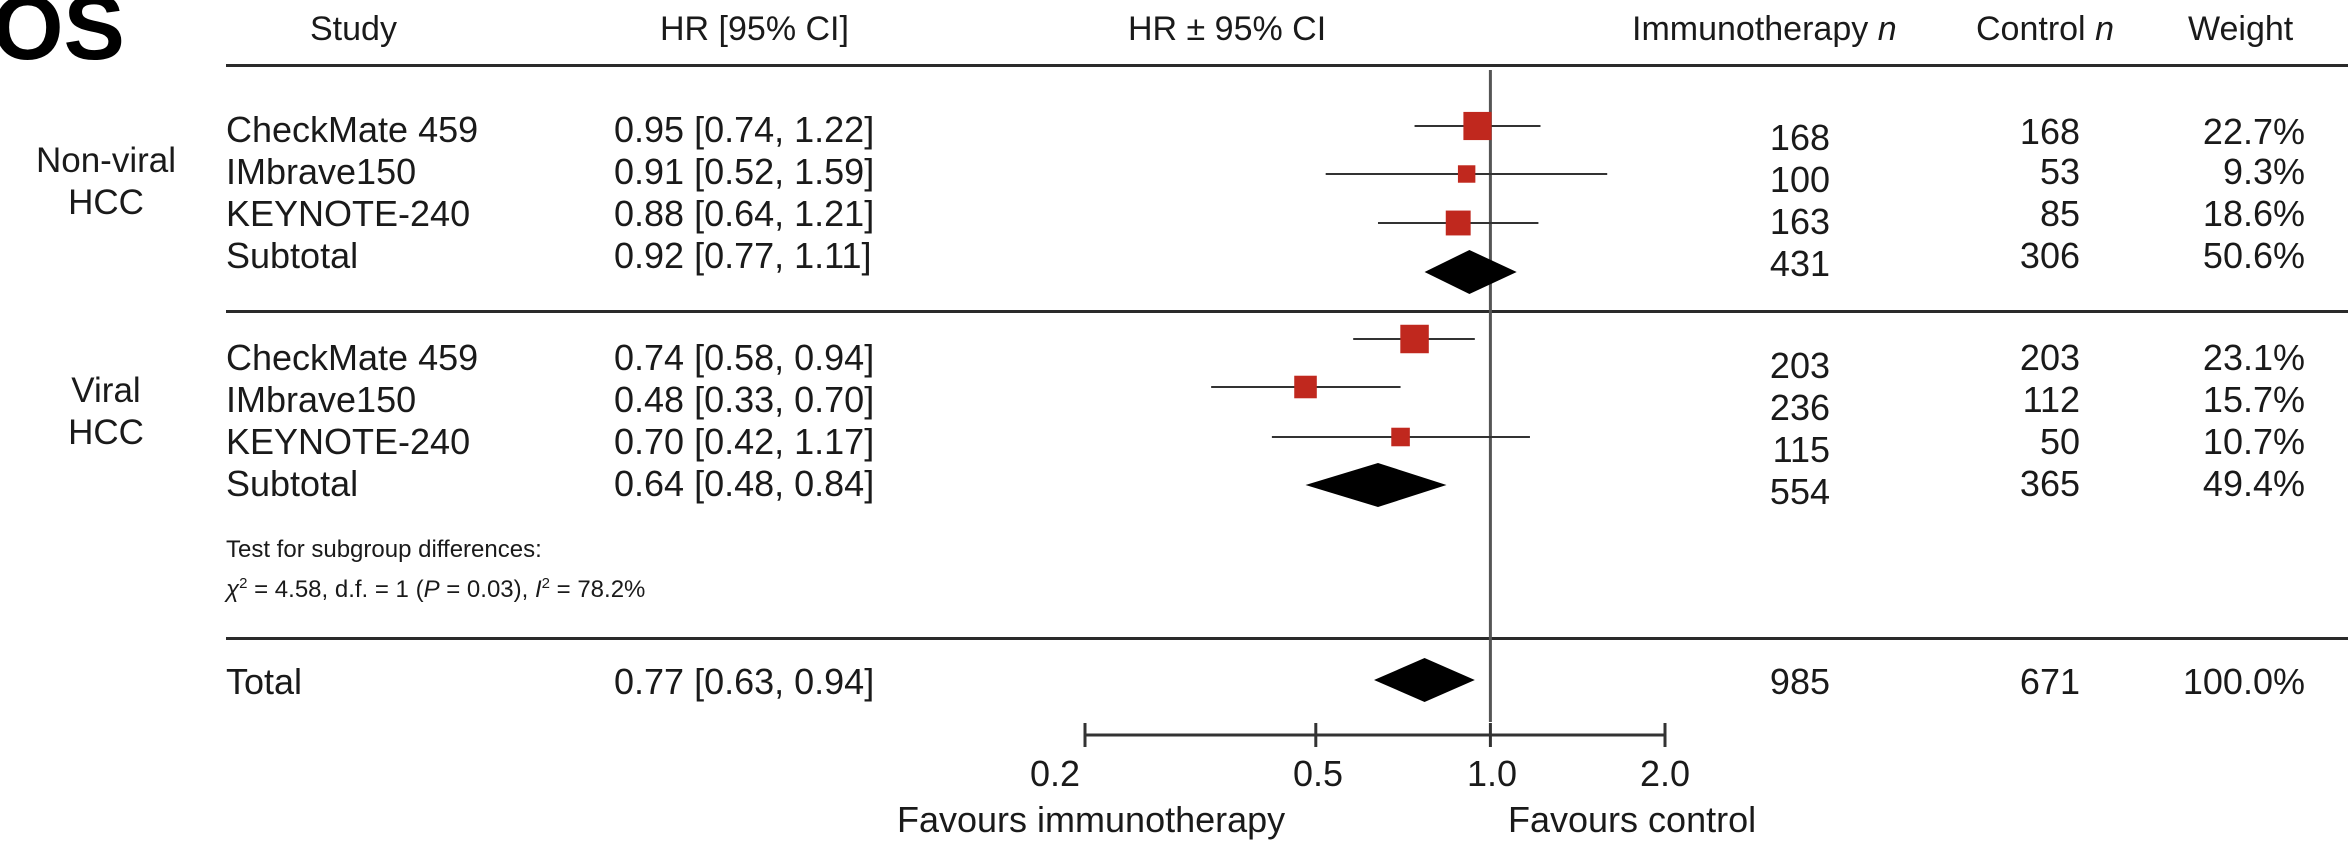 The height and width of the screenshot is (842, 2348). Describe the element at coordinates (2049, 131) in the screenshot. I see `control-n: 168` at that location.